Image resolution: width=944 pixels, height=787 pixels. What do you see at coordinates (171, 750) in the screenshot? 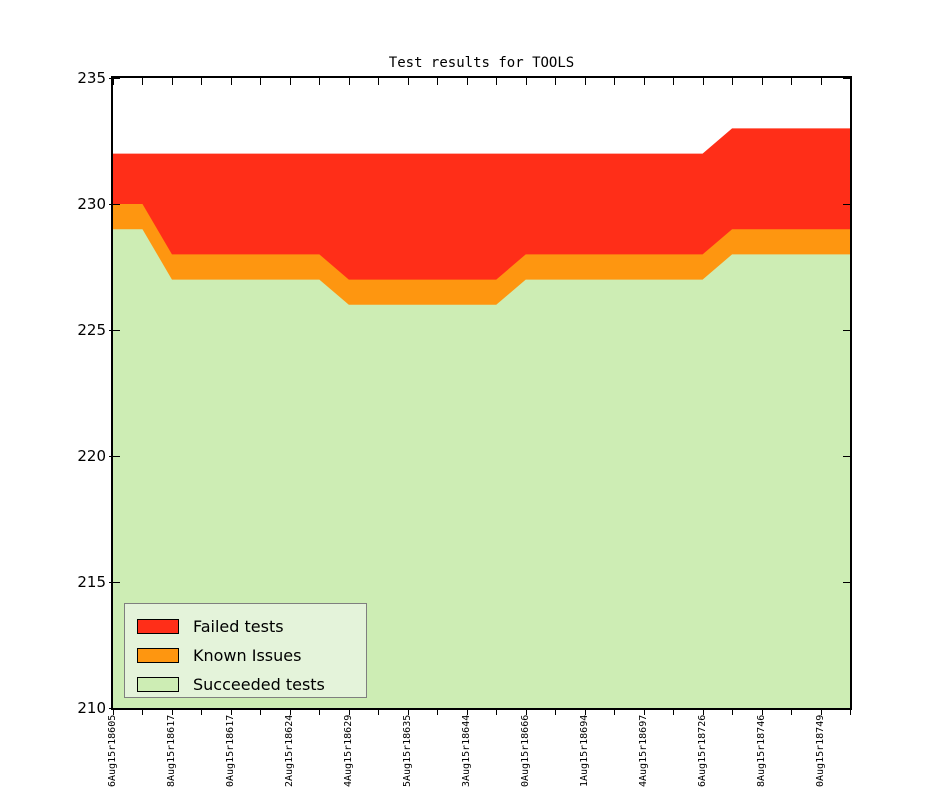
I see `x-tick-label: 8Aug15r18617` at bounding box center [171, 750].